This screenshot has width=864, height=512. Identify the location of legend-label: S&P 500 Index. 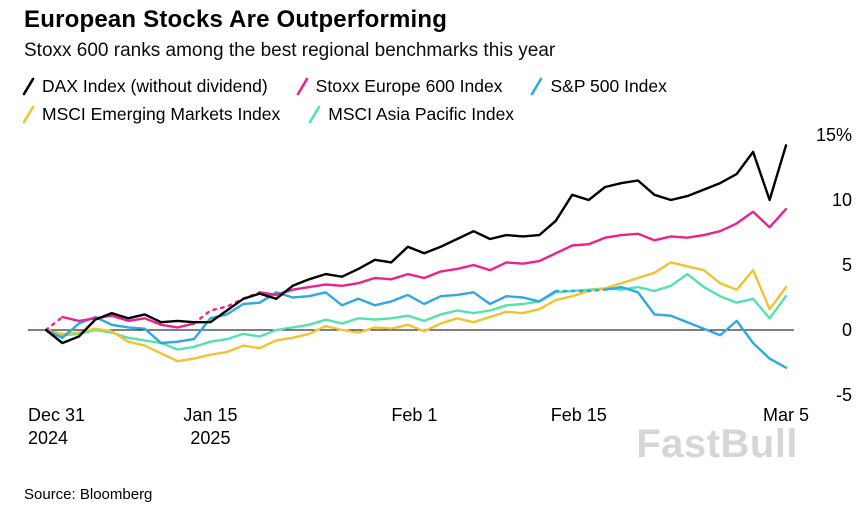
(608, 86).